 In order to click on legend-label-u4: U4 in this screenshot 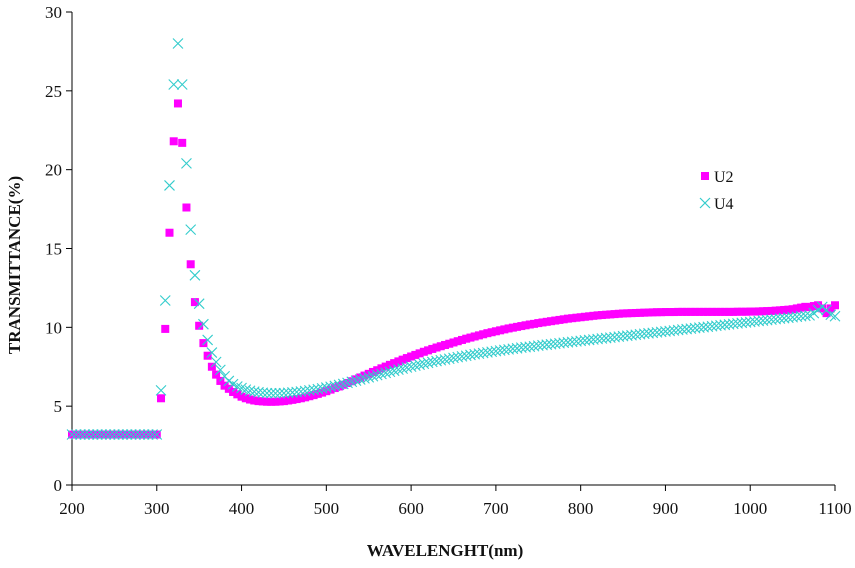, I will do `click(724, 204)`.